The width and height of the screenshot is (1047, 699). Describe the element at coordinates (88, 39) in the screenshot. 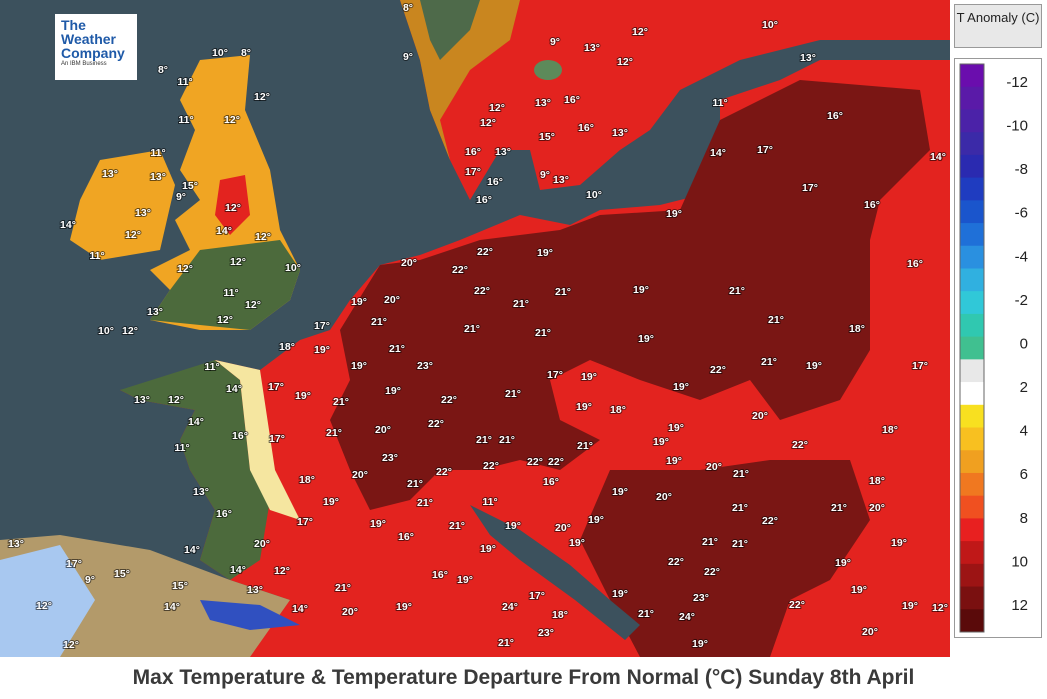

I see `logo-line: Weather` at that location.